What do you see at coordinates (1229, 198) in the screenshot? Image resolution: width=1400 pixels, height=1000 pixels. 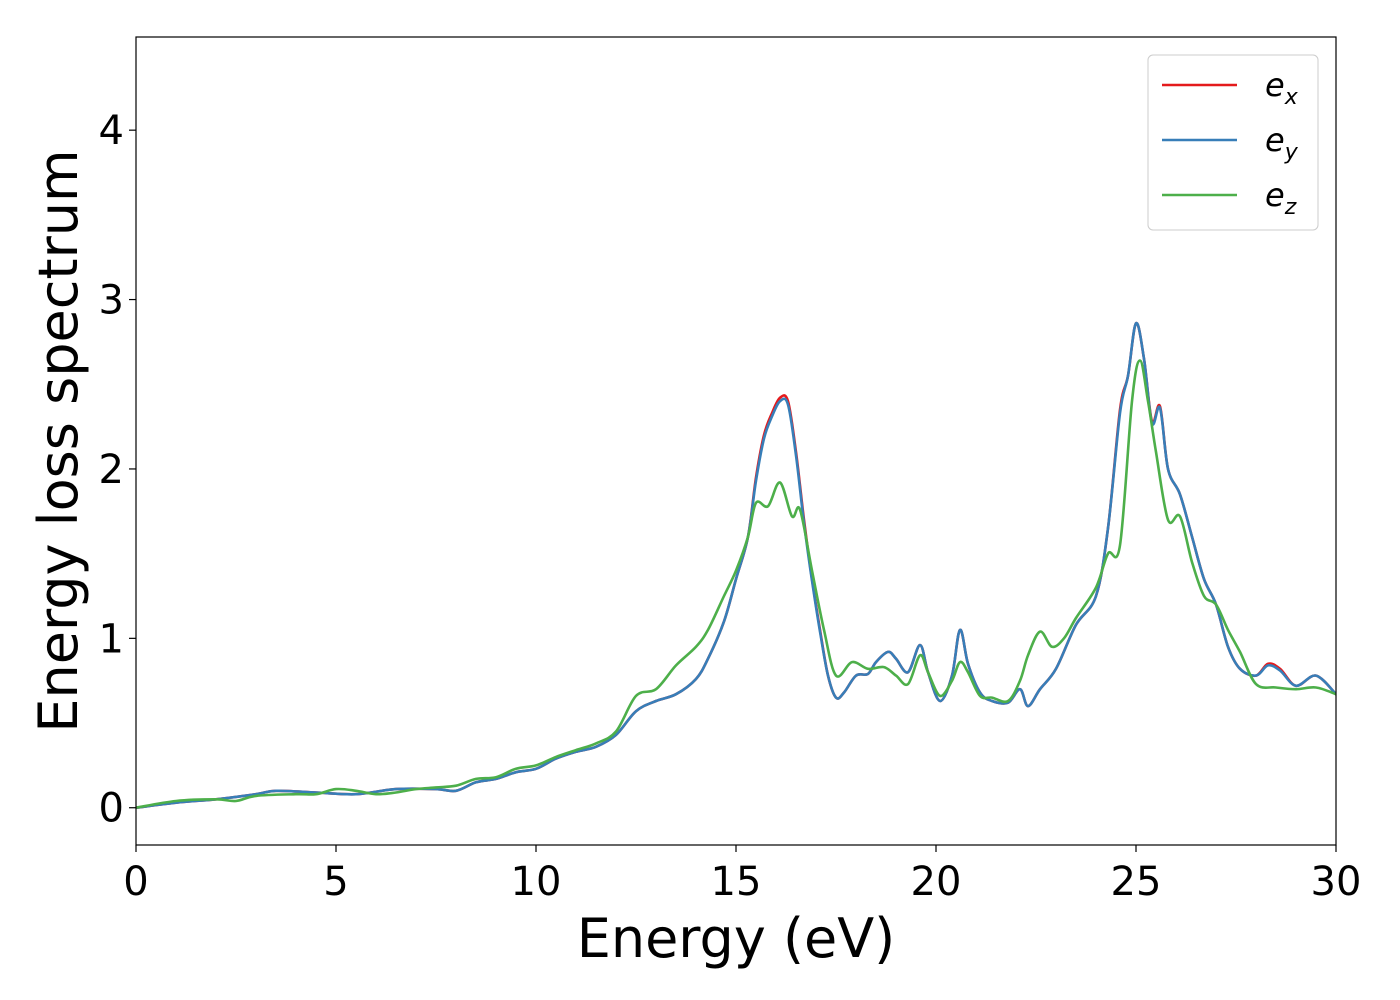 I see `legend-item-e-z: ez` at bounding box center [1229, 198].